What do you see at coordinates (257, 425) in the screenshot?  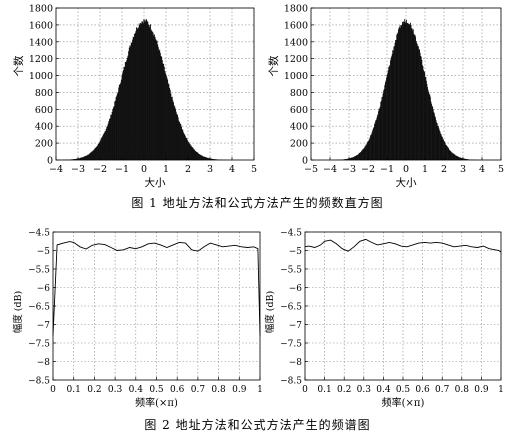 I see `figure-2-caption: 图 2 地址方法和公式方法产生的频谱图` at bounding box center [257, 425].